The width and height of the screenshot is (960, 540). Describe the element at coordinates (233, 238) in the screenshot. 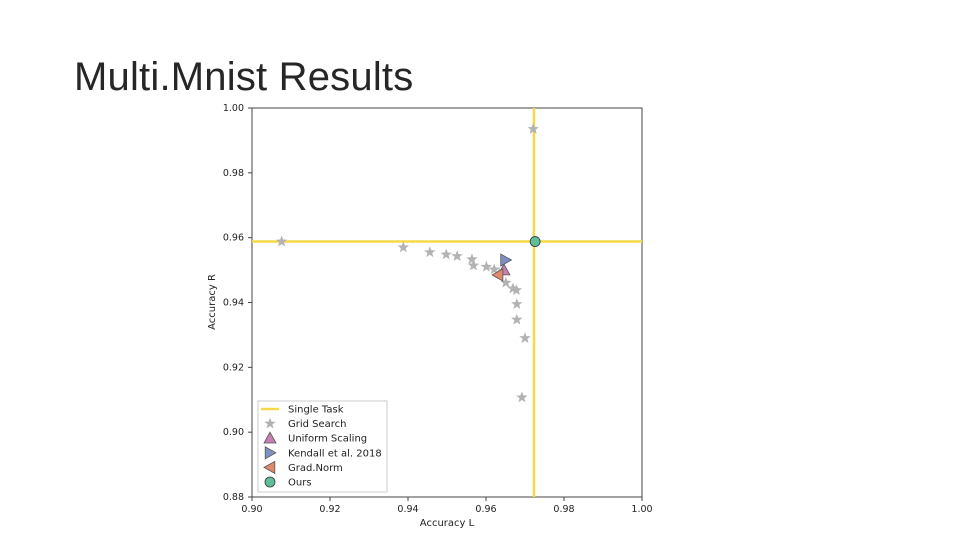

I see `y-tick-label: 0.96` at that location.